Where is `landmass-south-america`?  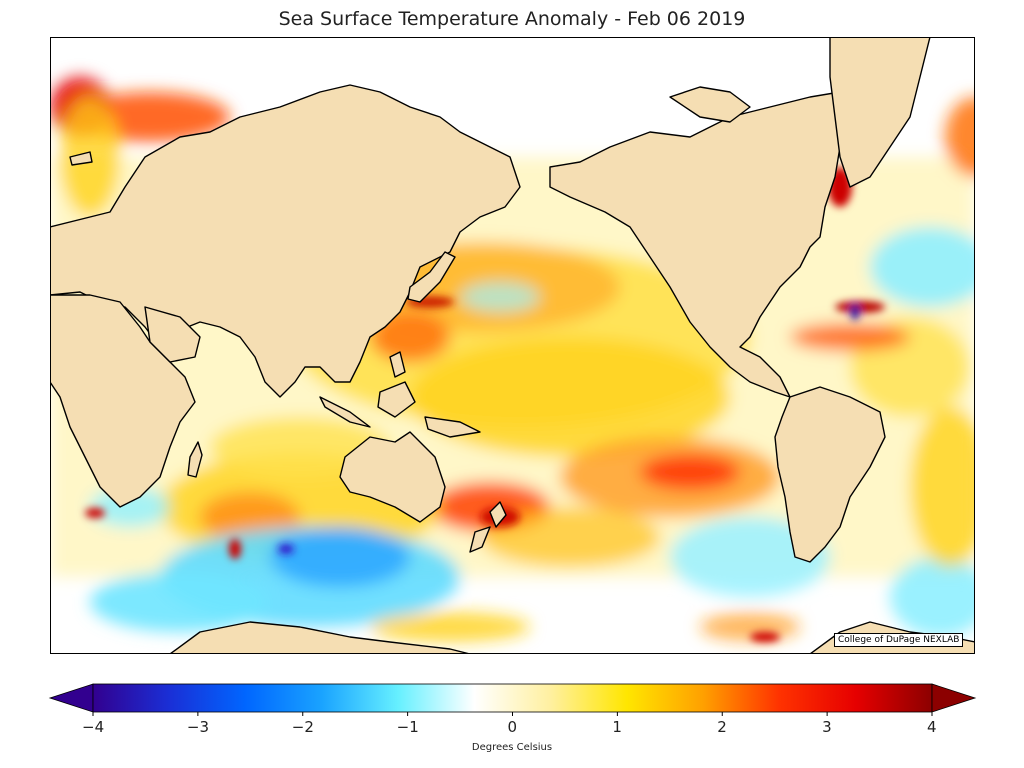
landmass-south-america is located at coordinates (830, 474).